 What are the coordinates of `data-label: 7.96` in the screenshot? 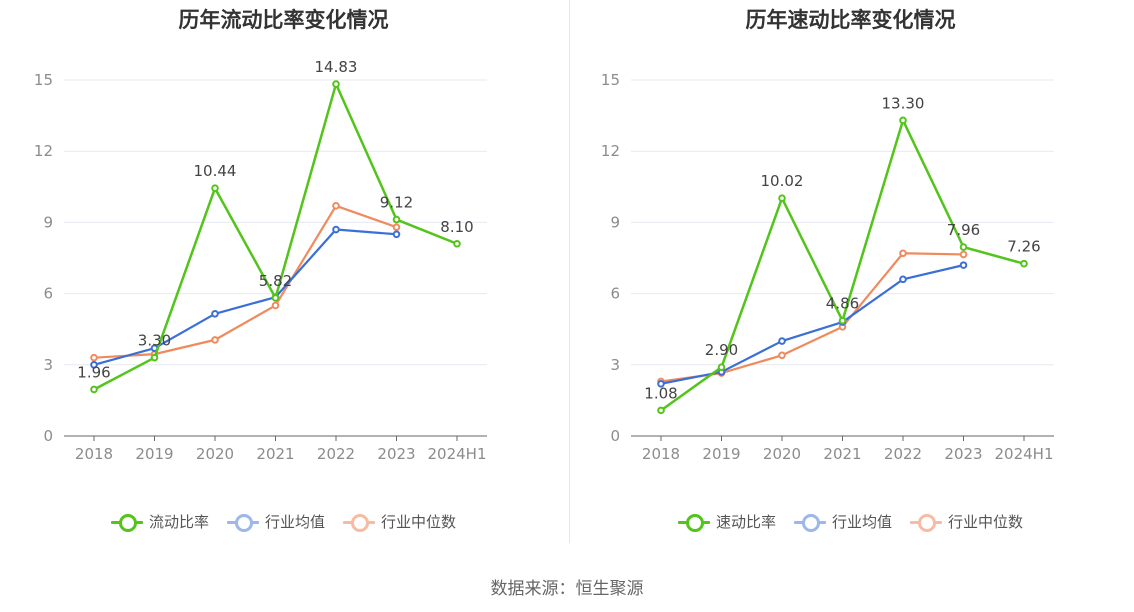 It's located at (963, 230).